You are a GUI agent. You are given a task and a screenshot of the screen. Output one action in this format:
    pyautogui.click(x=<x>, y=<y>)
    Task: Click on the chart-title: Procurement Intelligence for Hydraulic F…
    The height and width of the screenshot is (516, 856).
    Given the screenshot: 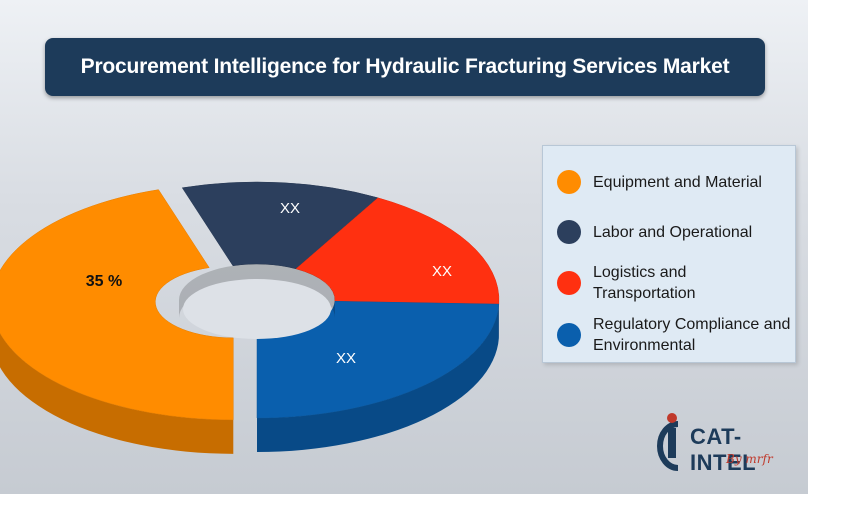 What is the action you would take?
    pyautogui.click(x=405, y=66)
    